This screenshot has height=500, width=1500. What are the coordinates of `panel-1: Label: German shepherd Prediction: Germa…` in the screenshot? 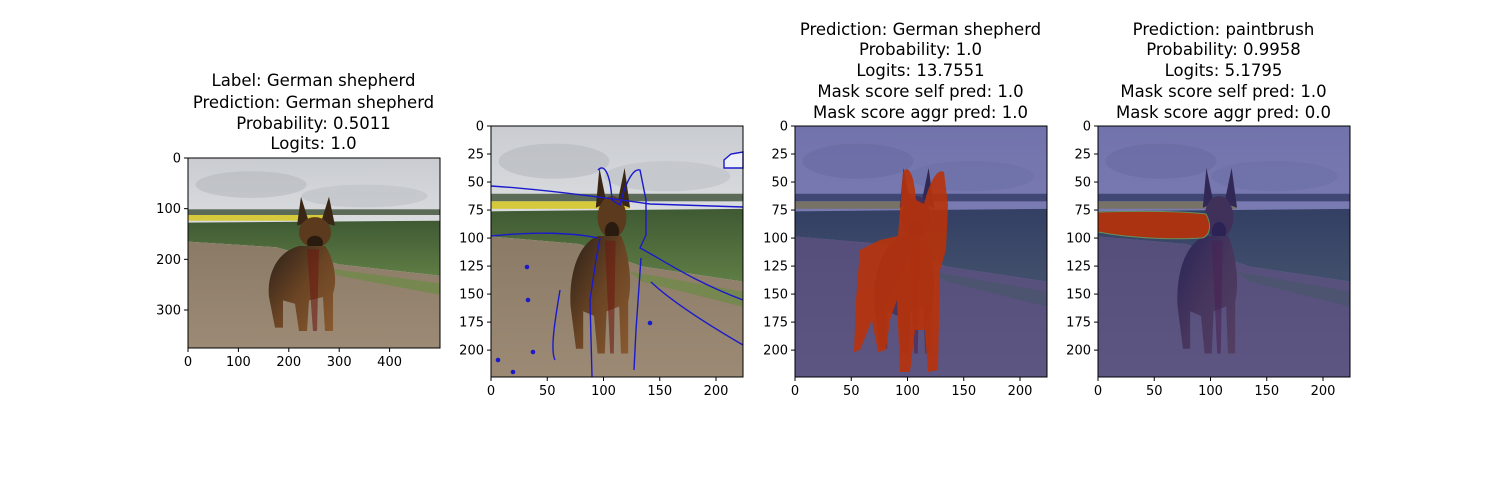 It's located at (298, 221).